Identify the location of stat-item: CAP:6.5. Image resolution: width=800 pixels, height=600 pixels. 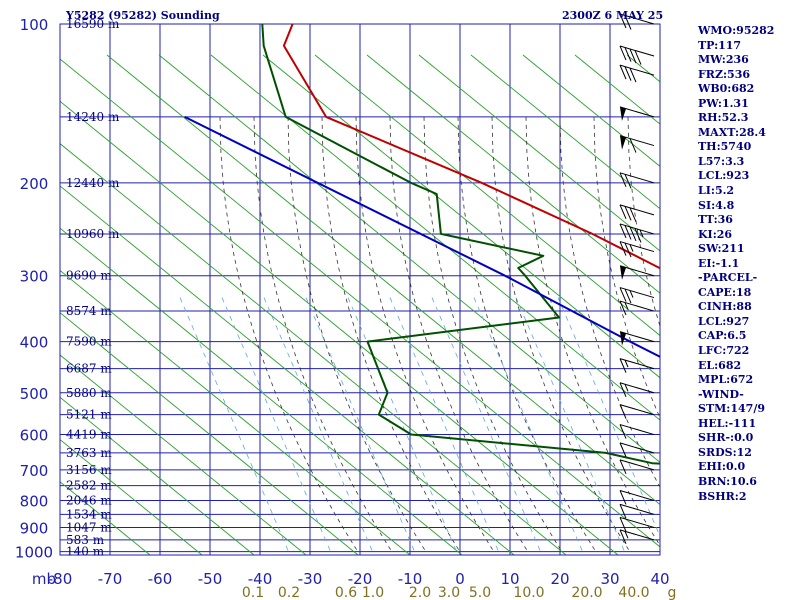
(722, 336).